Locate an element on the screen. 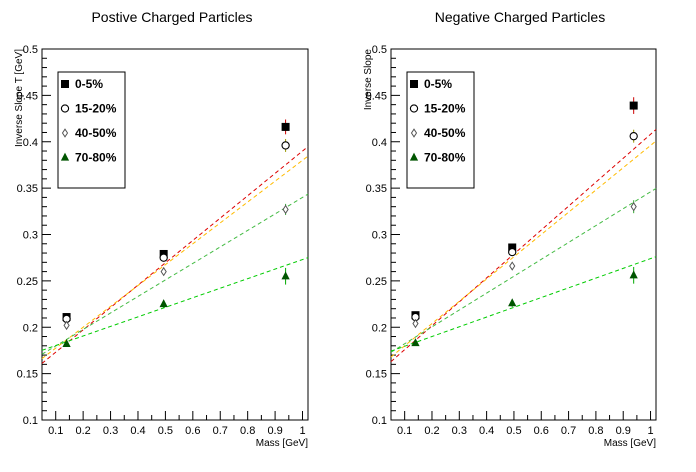 Image resolution: width=696 pixels, height=472 pixels. panel-title: Postive Charged Particles is located at coordinates (171, 17).